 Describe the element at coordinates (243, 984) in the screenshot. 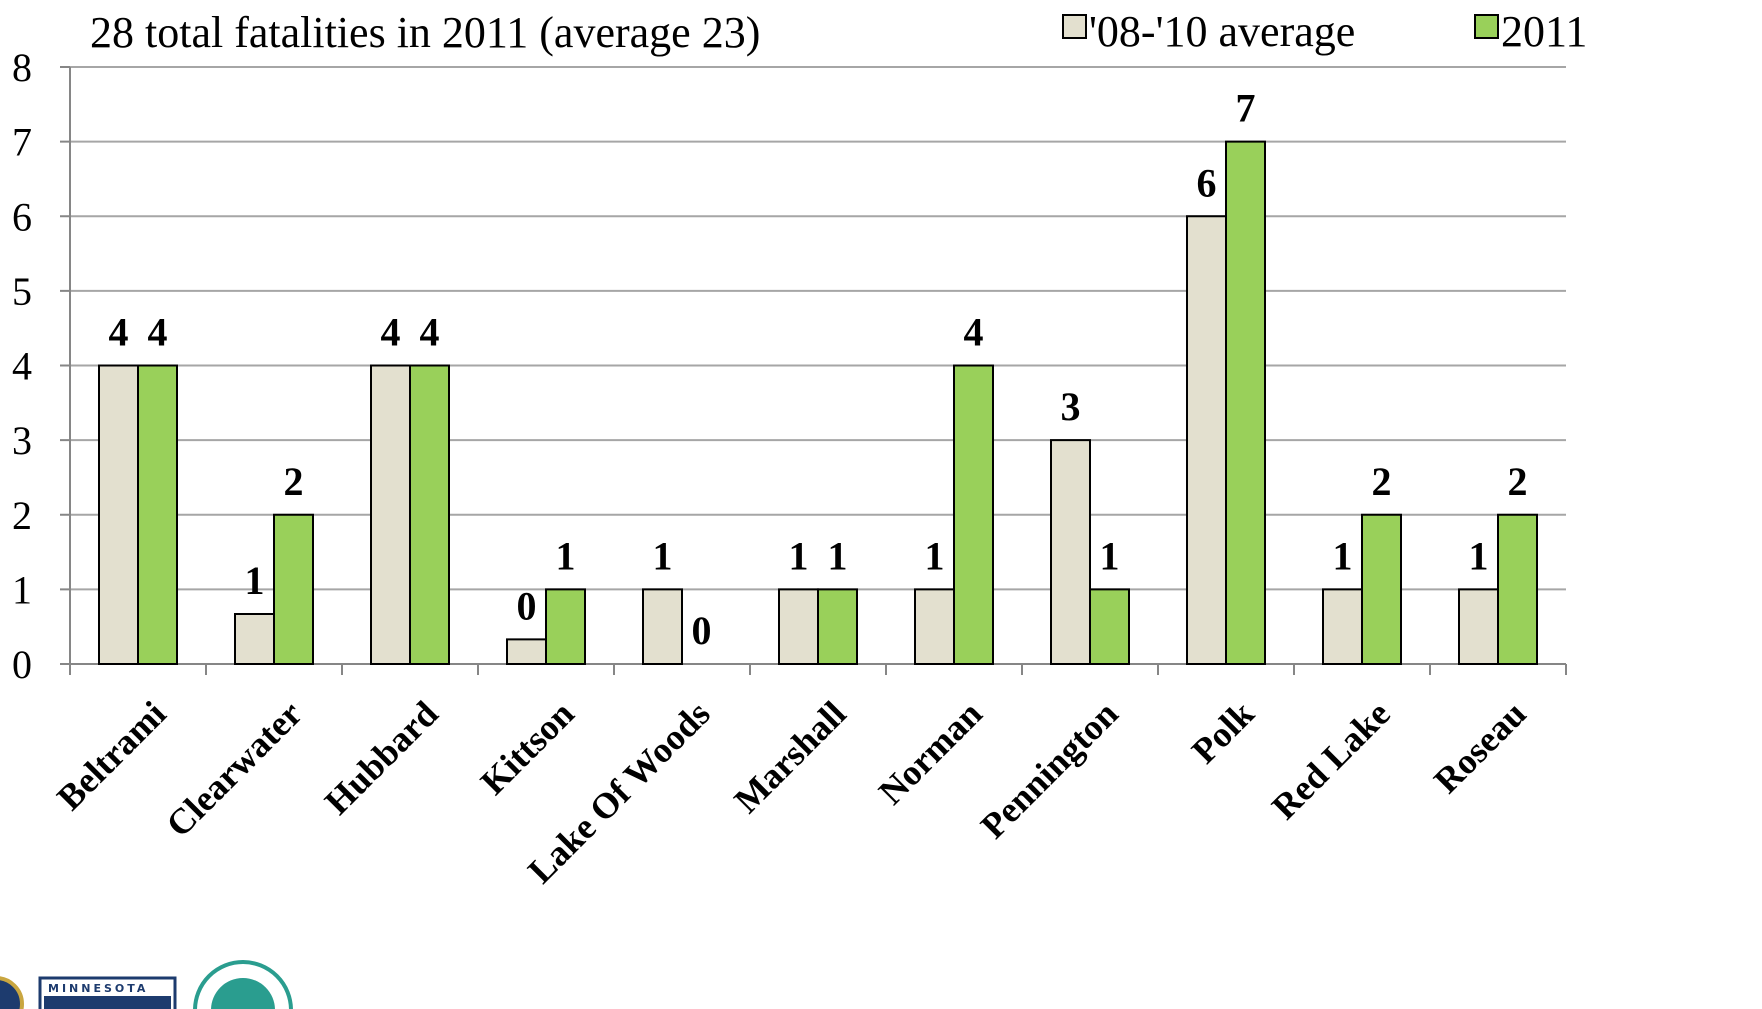

I see `minnesota-circle-logo` at that location.